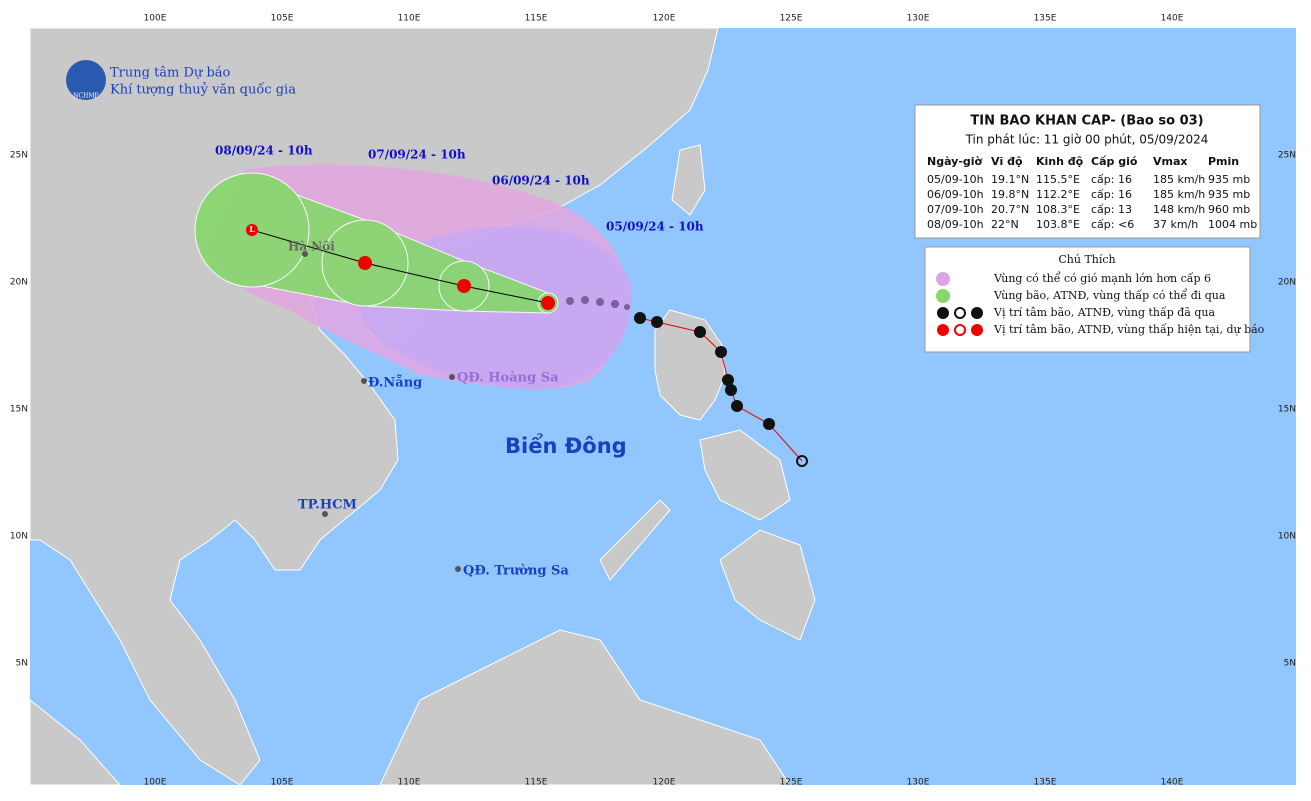  What do you see at coordinates (252, 229) in the screenshot?
I see `svg-text: L` at bounding box center [252, 229].